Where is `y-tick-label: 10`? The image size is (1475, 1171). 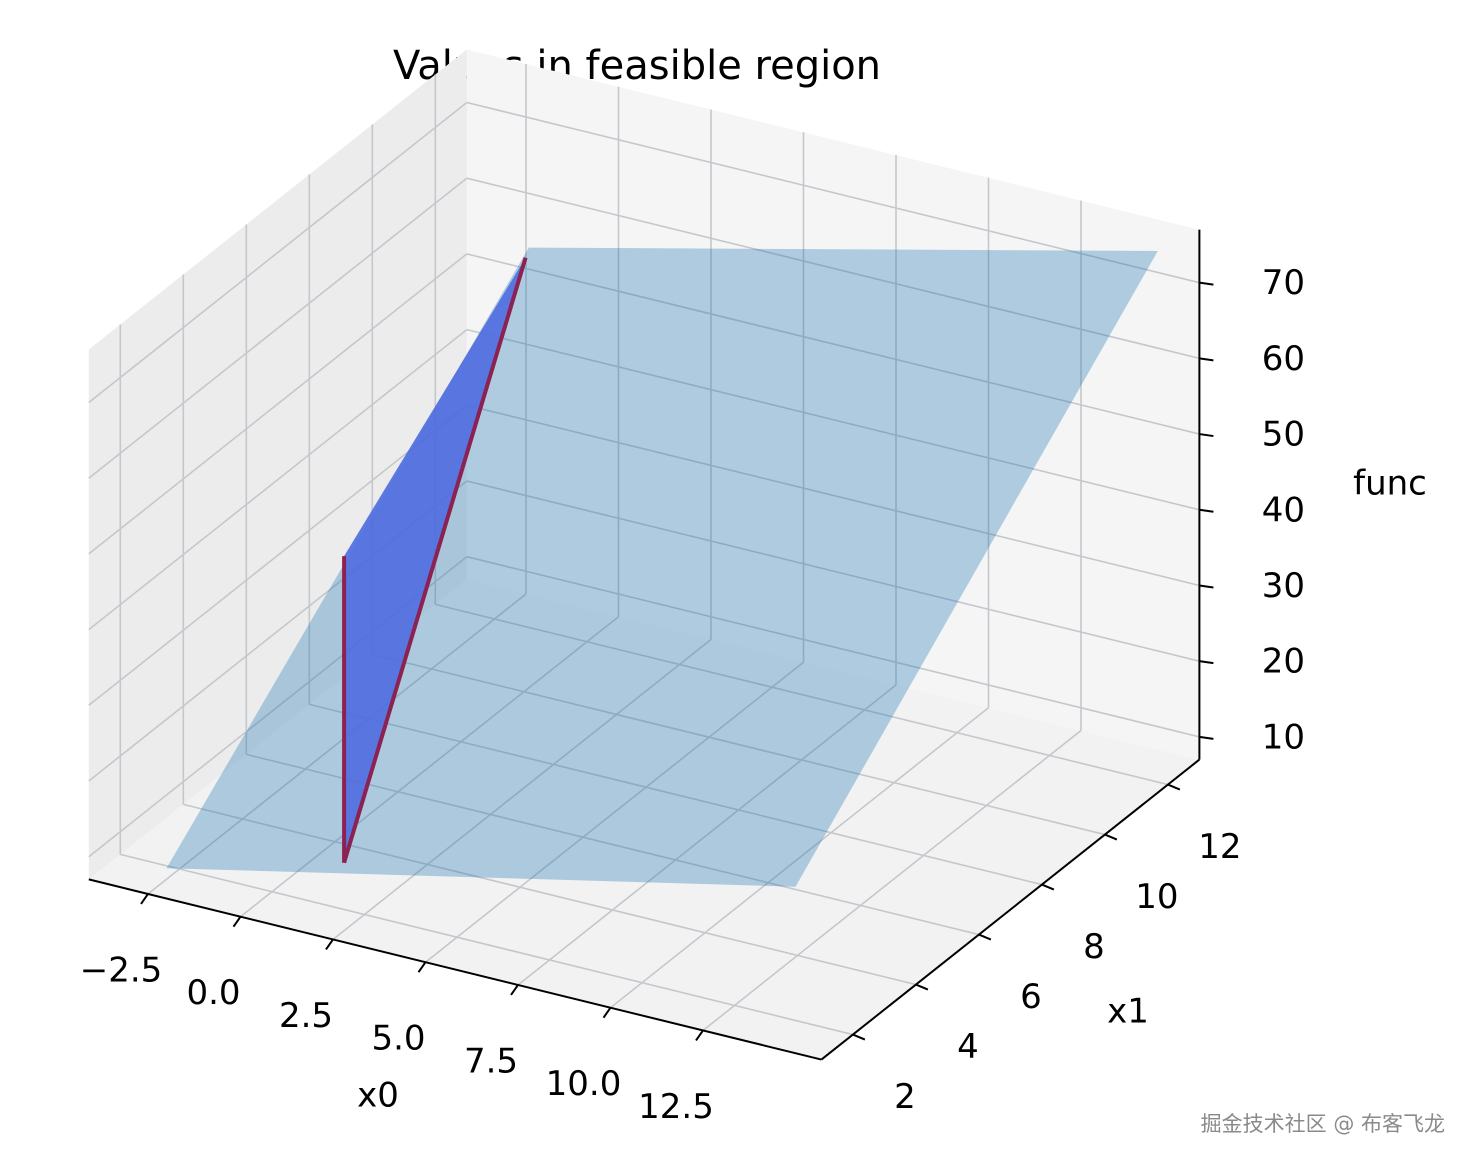
y-tick-label: 10 is located at coordinates (1156, 897).